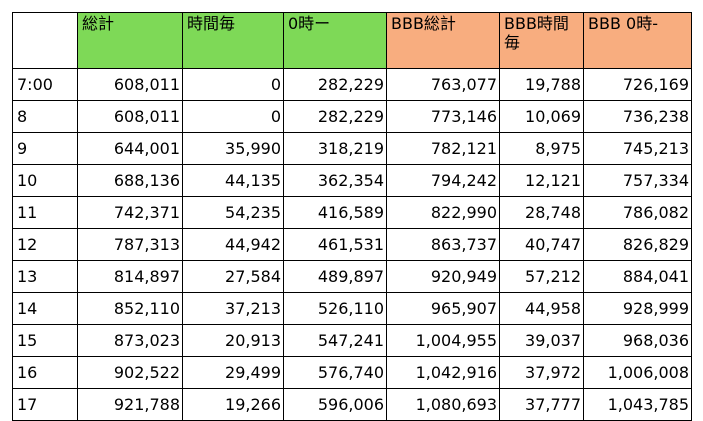  I want to click on cell-total: 787,313, so click(130, 244).